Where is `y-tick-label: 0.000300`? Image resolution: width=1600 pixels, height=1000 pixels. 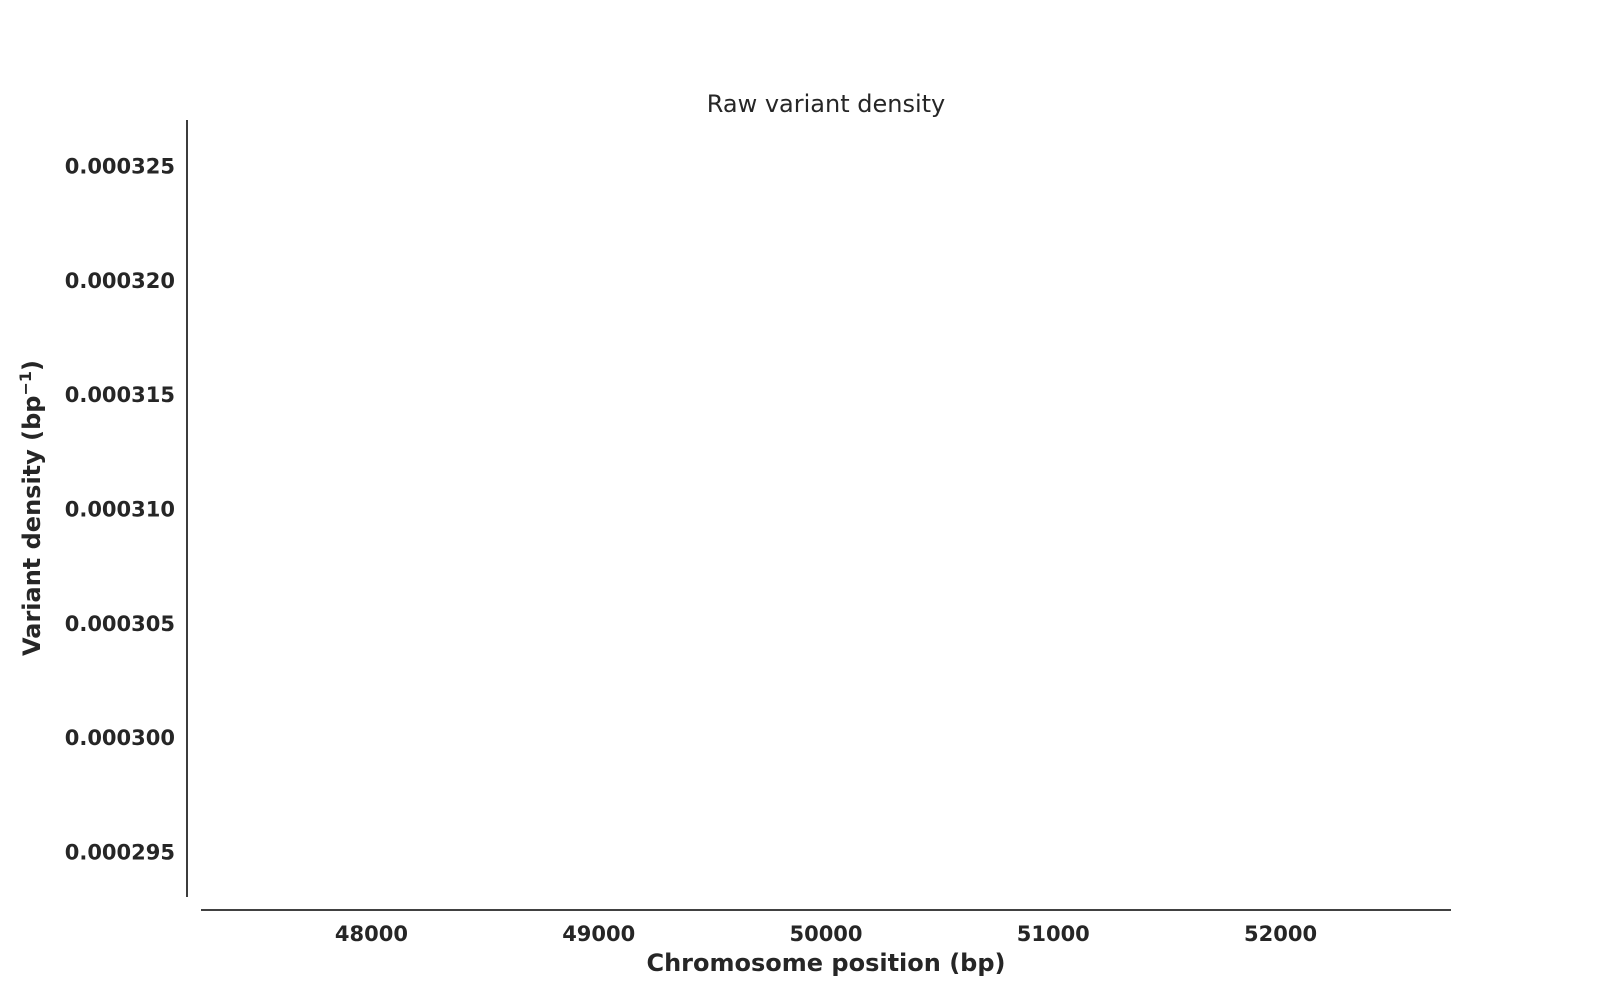 y-tick-label: 0.000300 is located at coordinates (120, 738).